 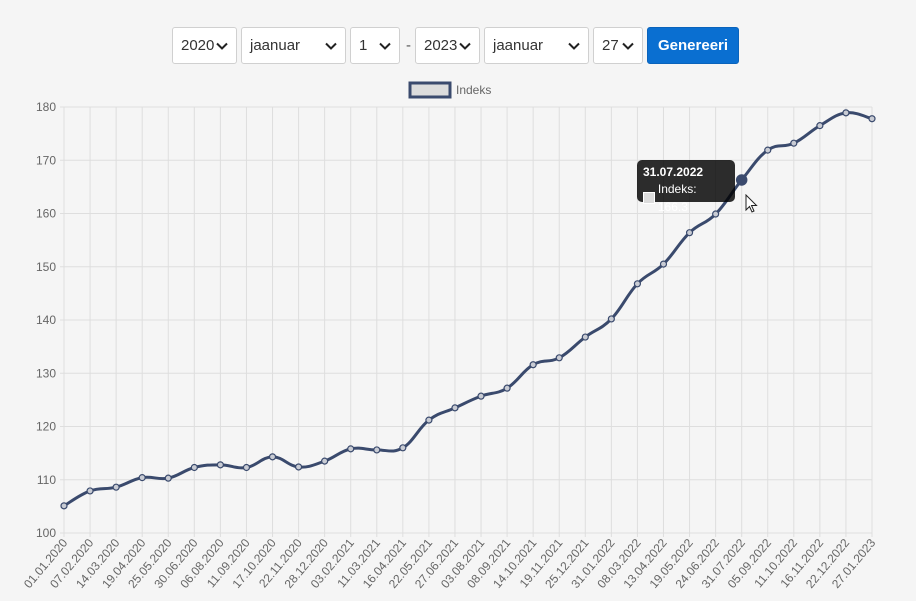 I want to click on tooltip-date: 31.07.2022, so click(x=673, y=172).